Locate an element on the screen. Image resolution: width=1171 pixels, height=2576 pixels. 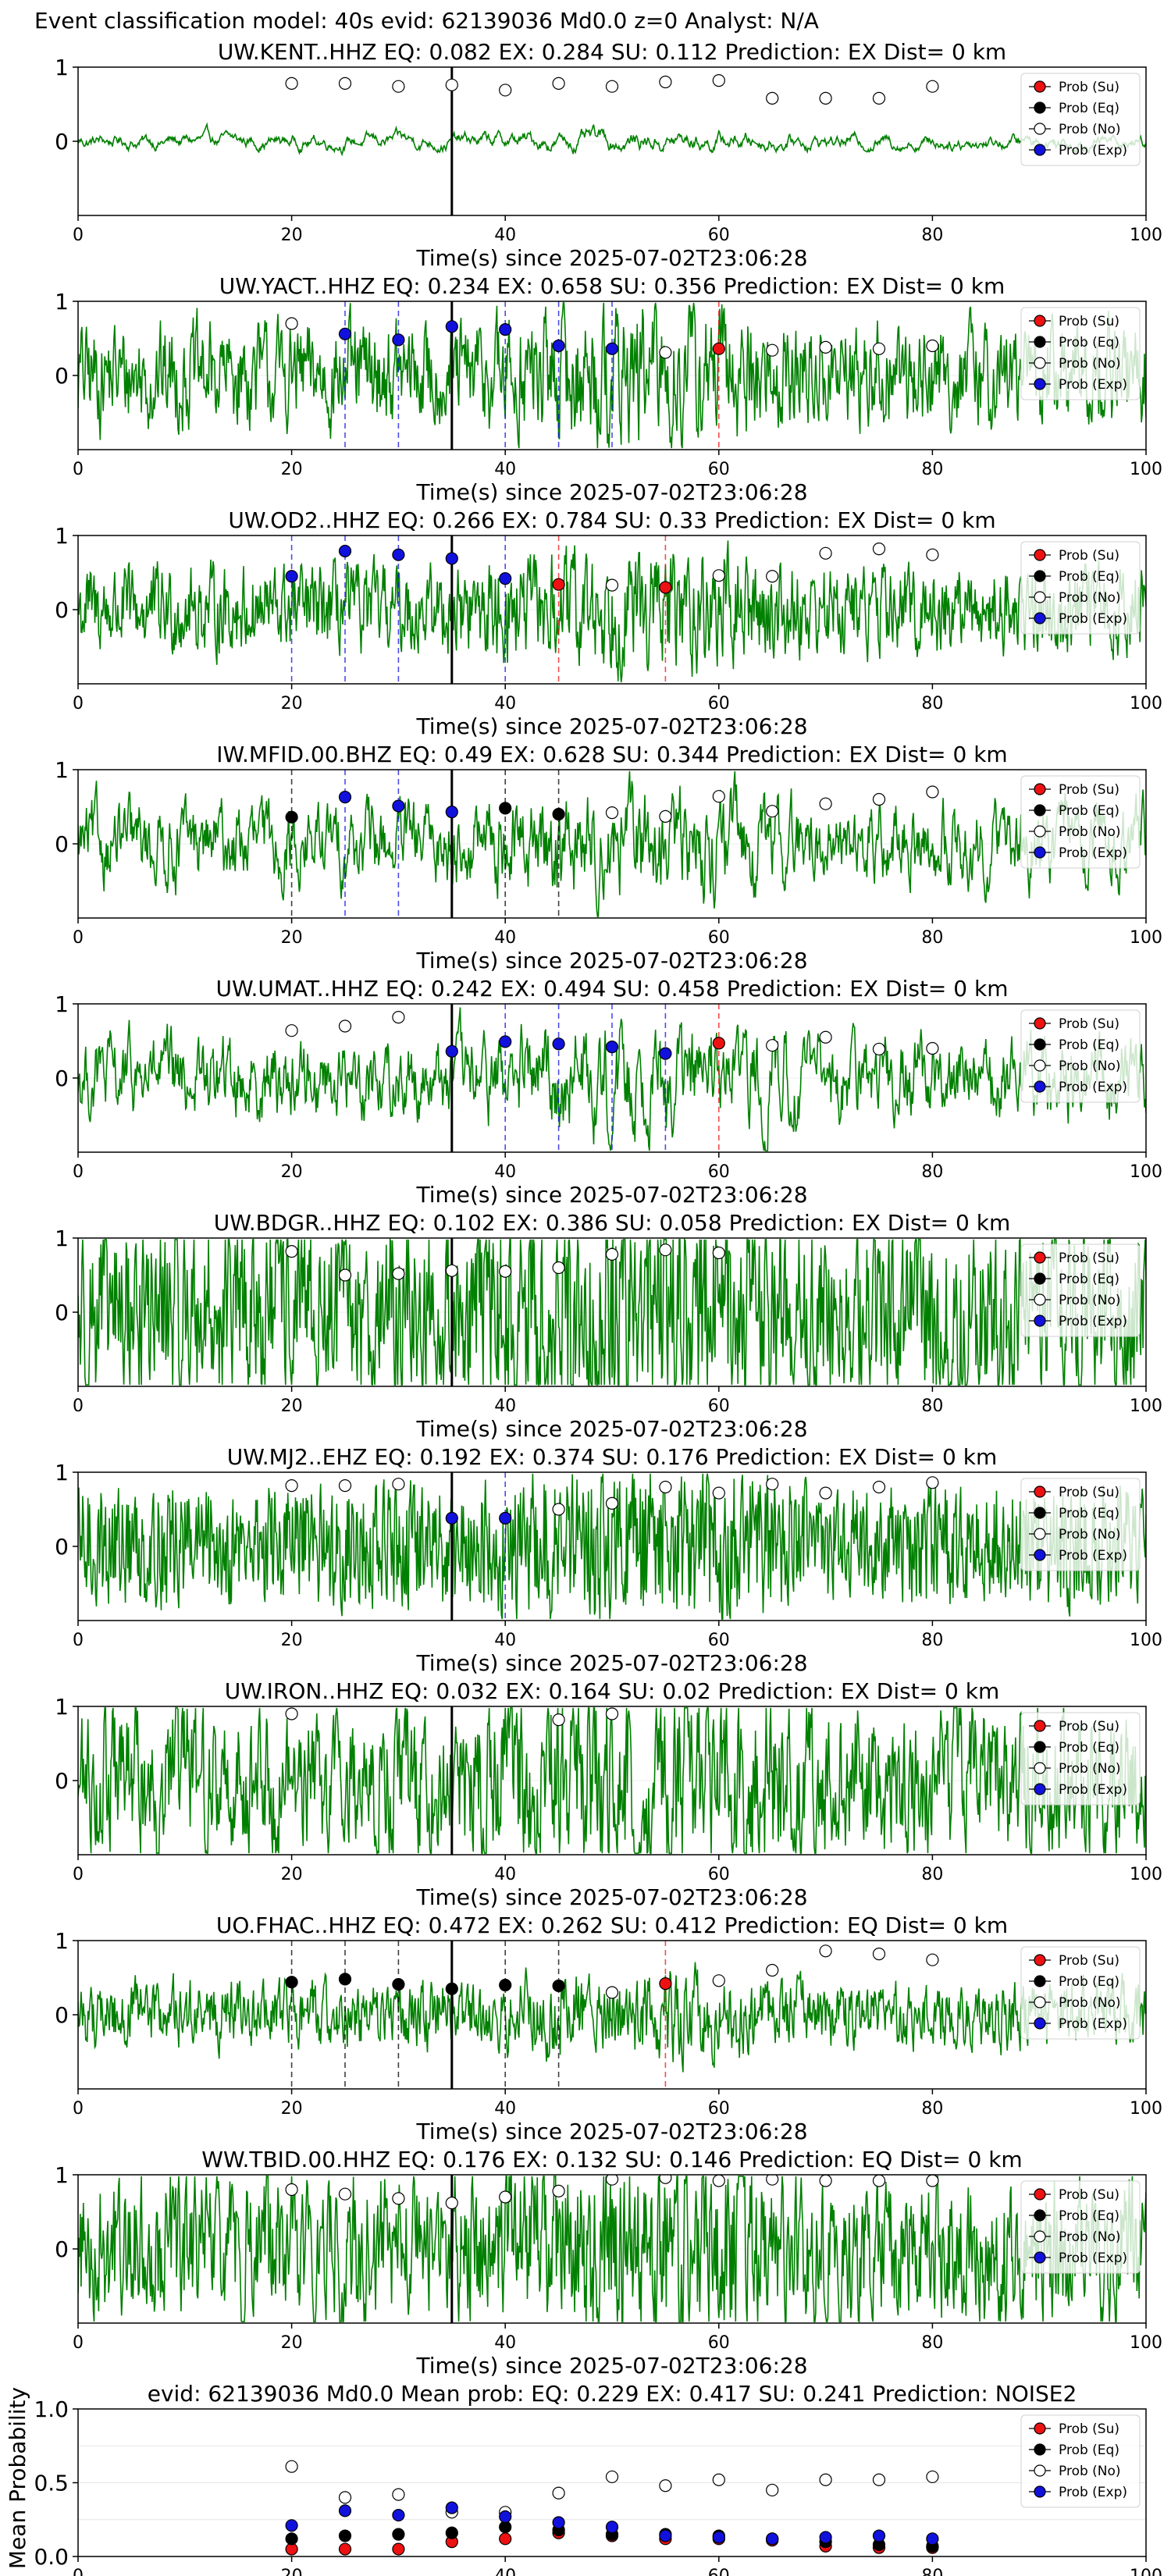
probability-point-eq is located at coordinates (505, 1985).